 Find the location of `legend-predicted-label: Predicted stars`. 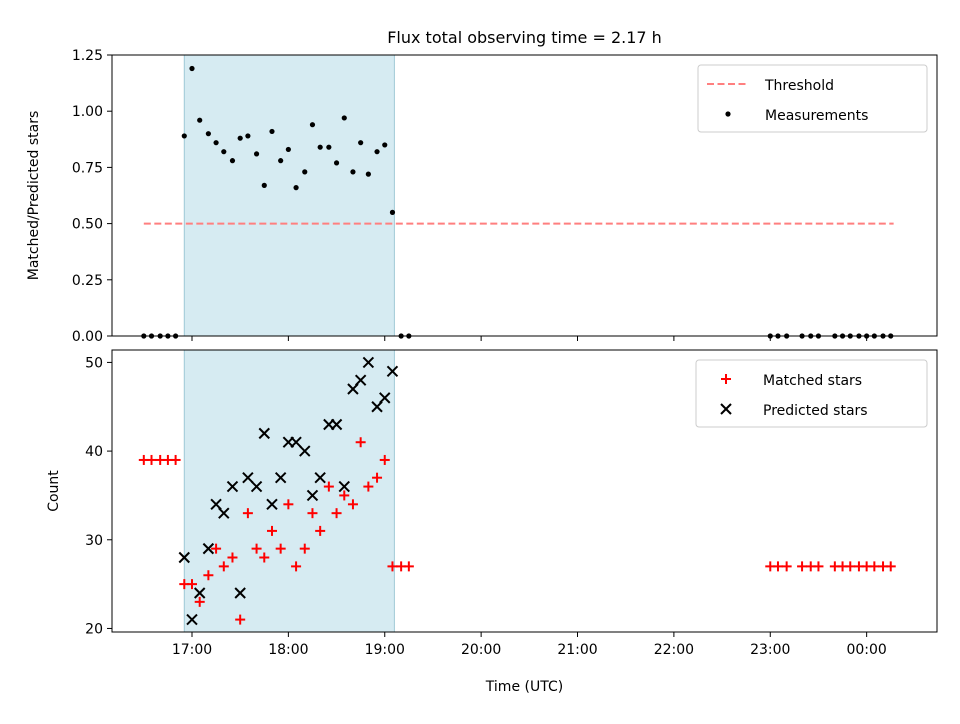

legend-predicted-label: Predicted stars is located at coordinates (815, 411).